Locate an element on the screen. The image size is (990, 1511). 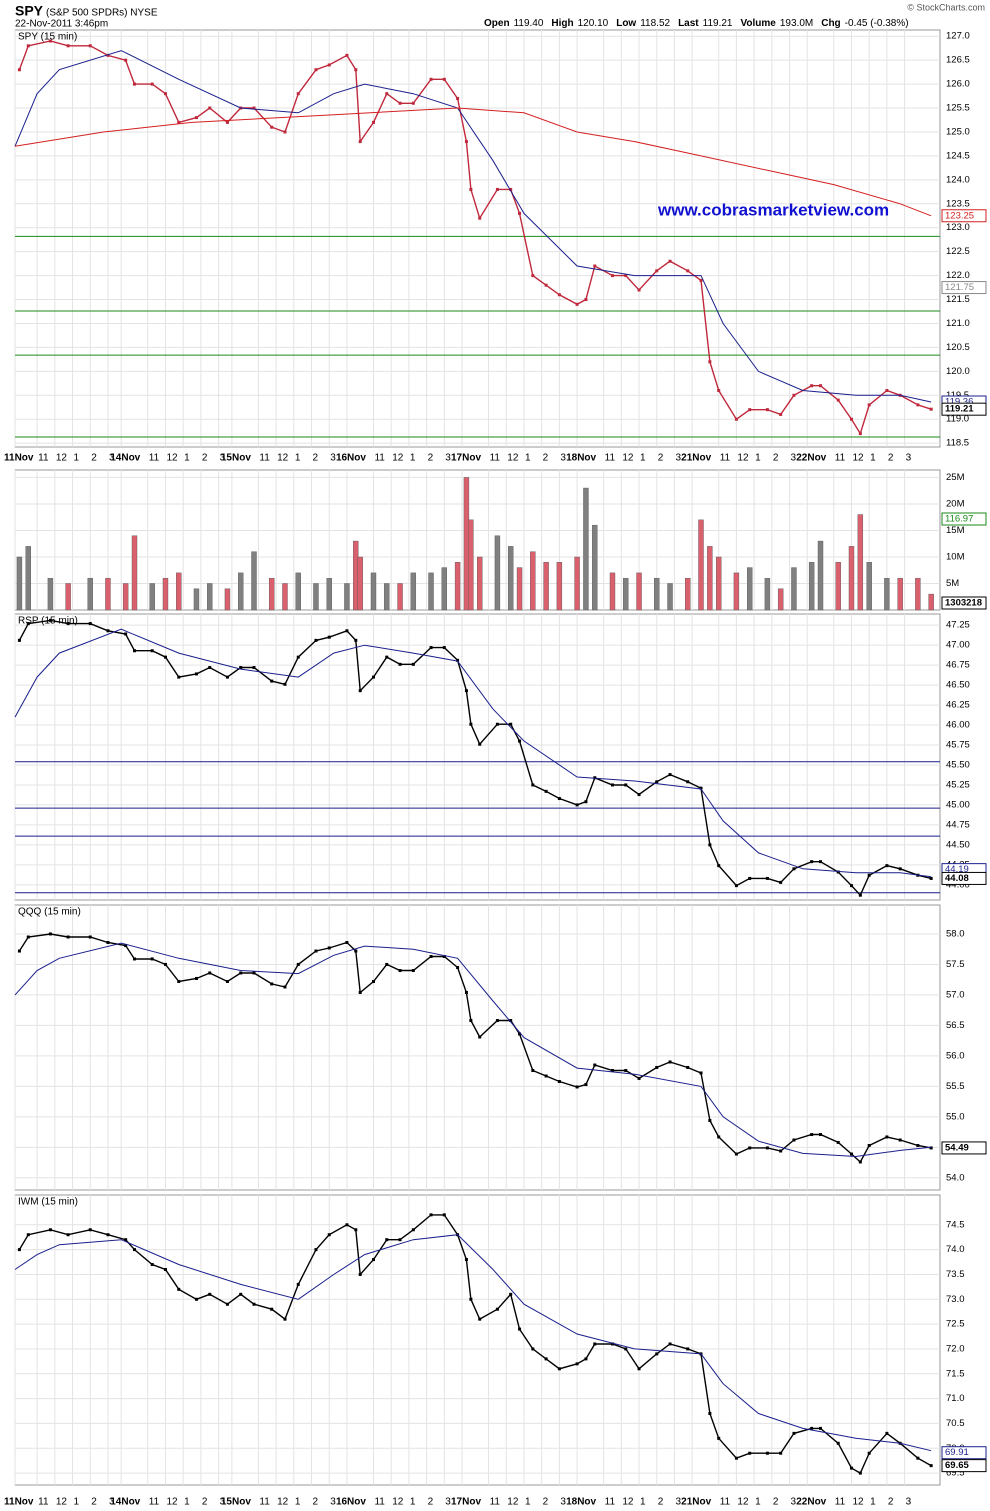
y-tick-label: 73.5 is located at coordinates (955, 1274).